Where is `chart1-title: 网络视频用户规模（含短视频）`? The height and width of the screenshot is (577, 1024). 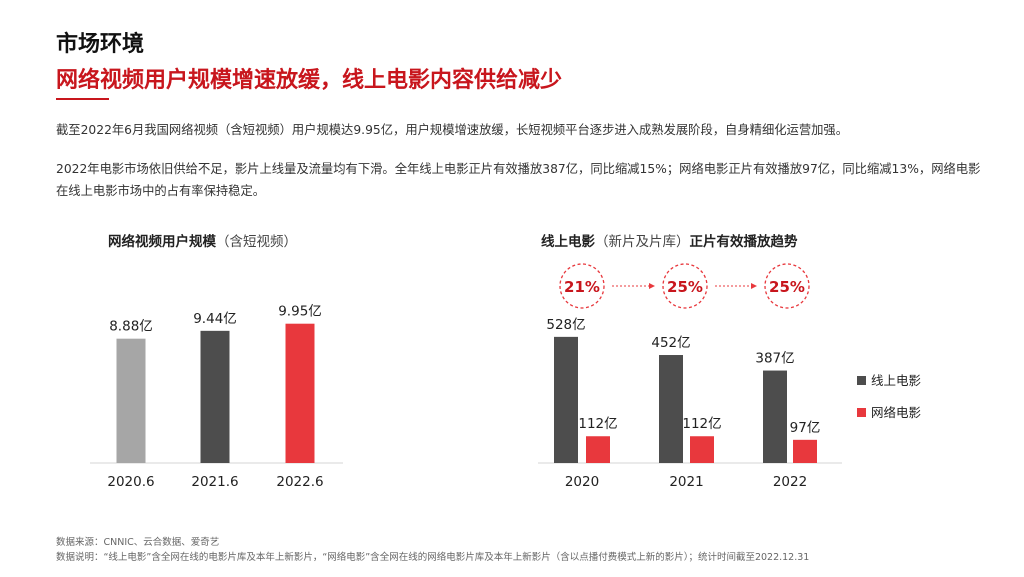 chart1-title: 网络视频用户规模（含短视频） is located at coordinates (202, 240).